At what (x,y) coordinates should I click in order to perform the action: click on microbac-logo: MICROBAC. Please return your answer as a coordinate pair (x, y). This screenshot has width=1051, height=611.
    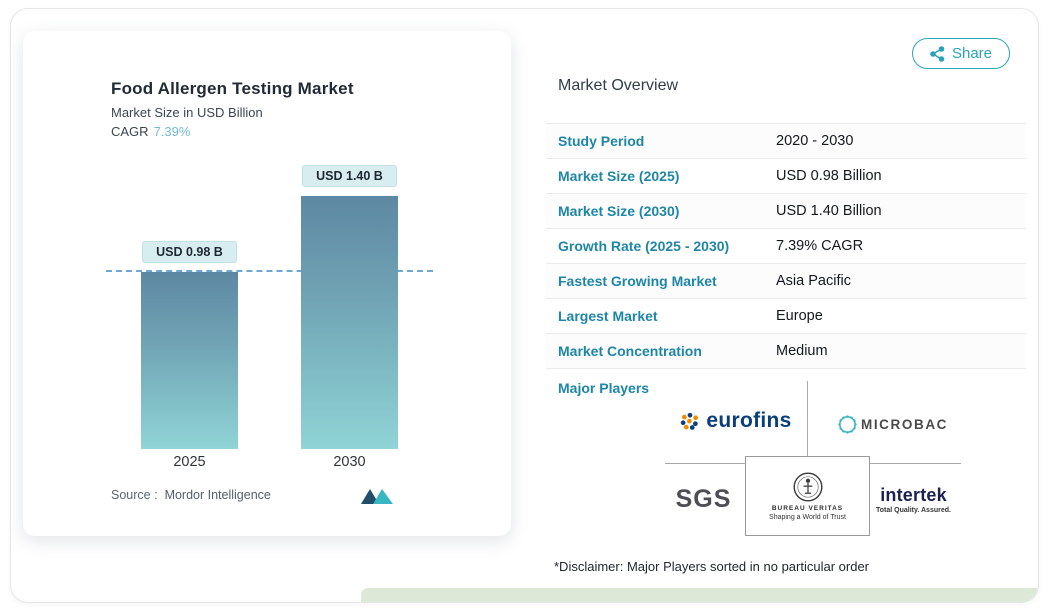
    Looking at the image, I should click on (893, 424).